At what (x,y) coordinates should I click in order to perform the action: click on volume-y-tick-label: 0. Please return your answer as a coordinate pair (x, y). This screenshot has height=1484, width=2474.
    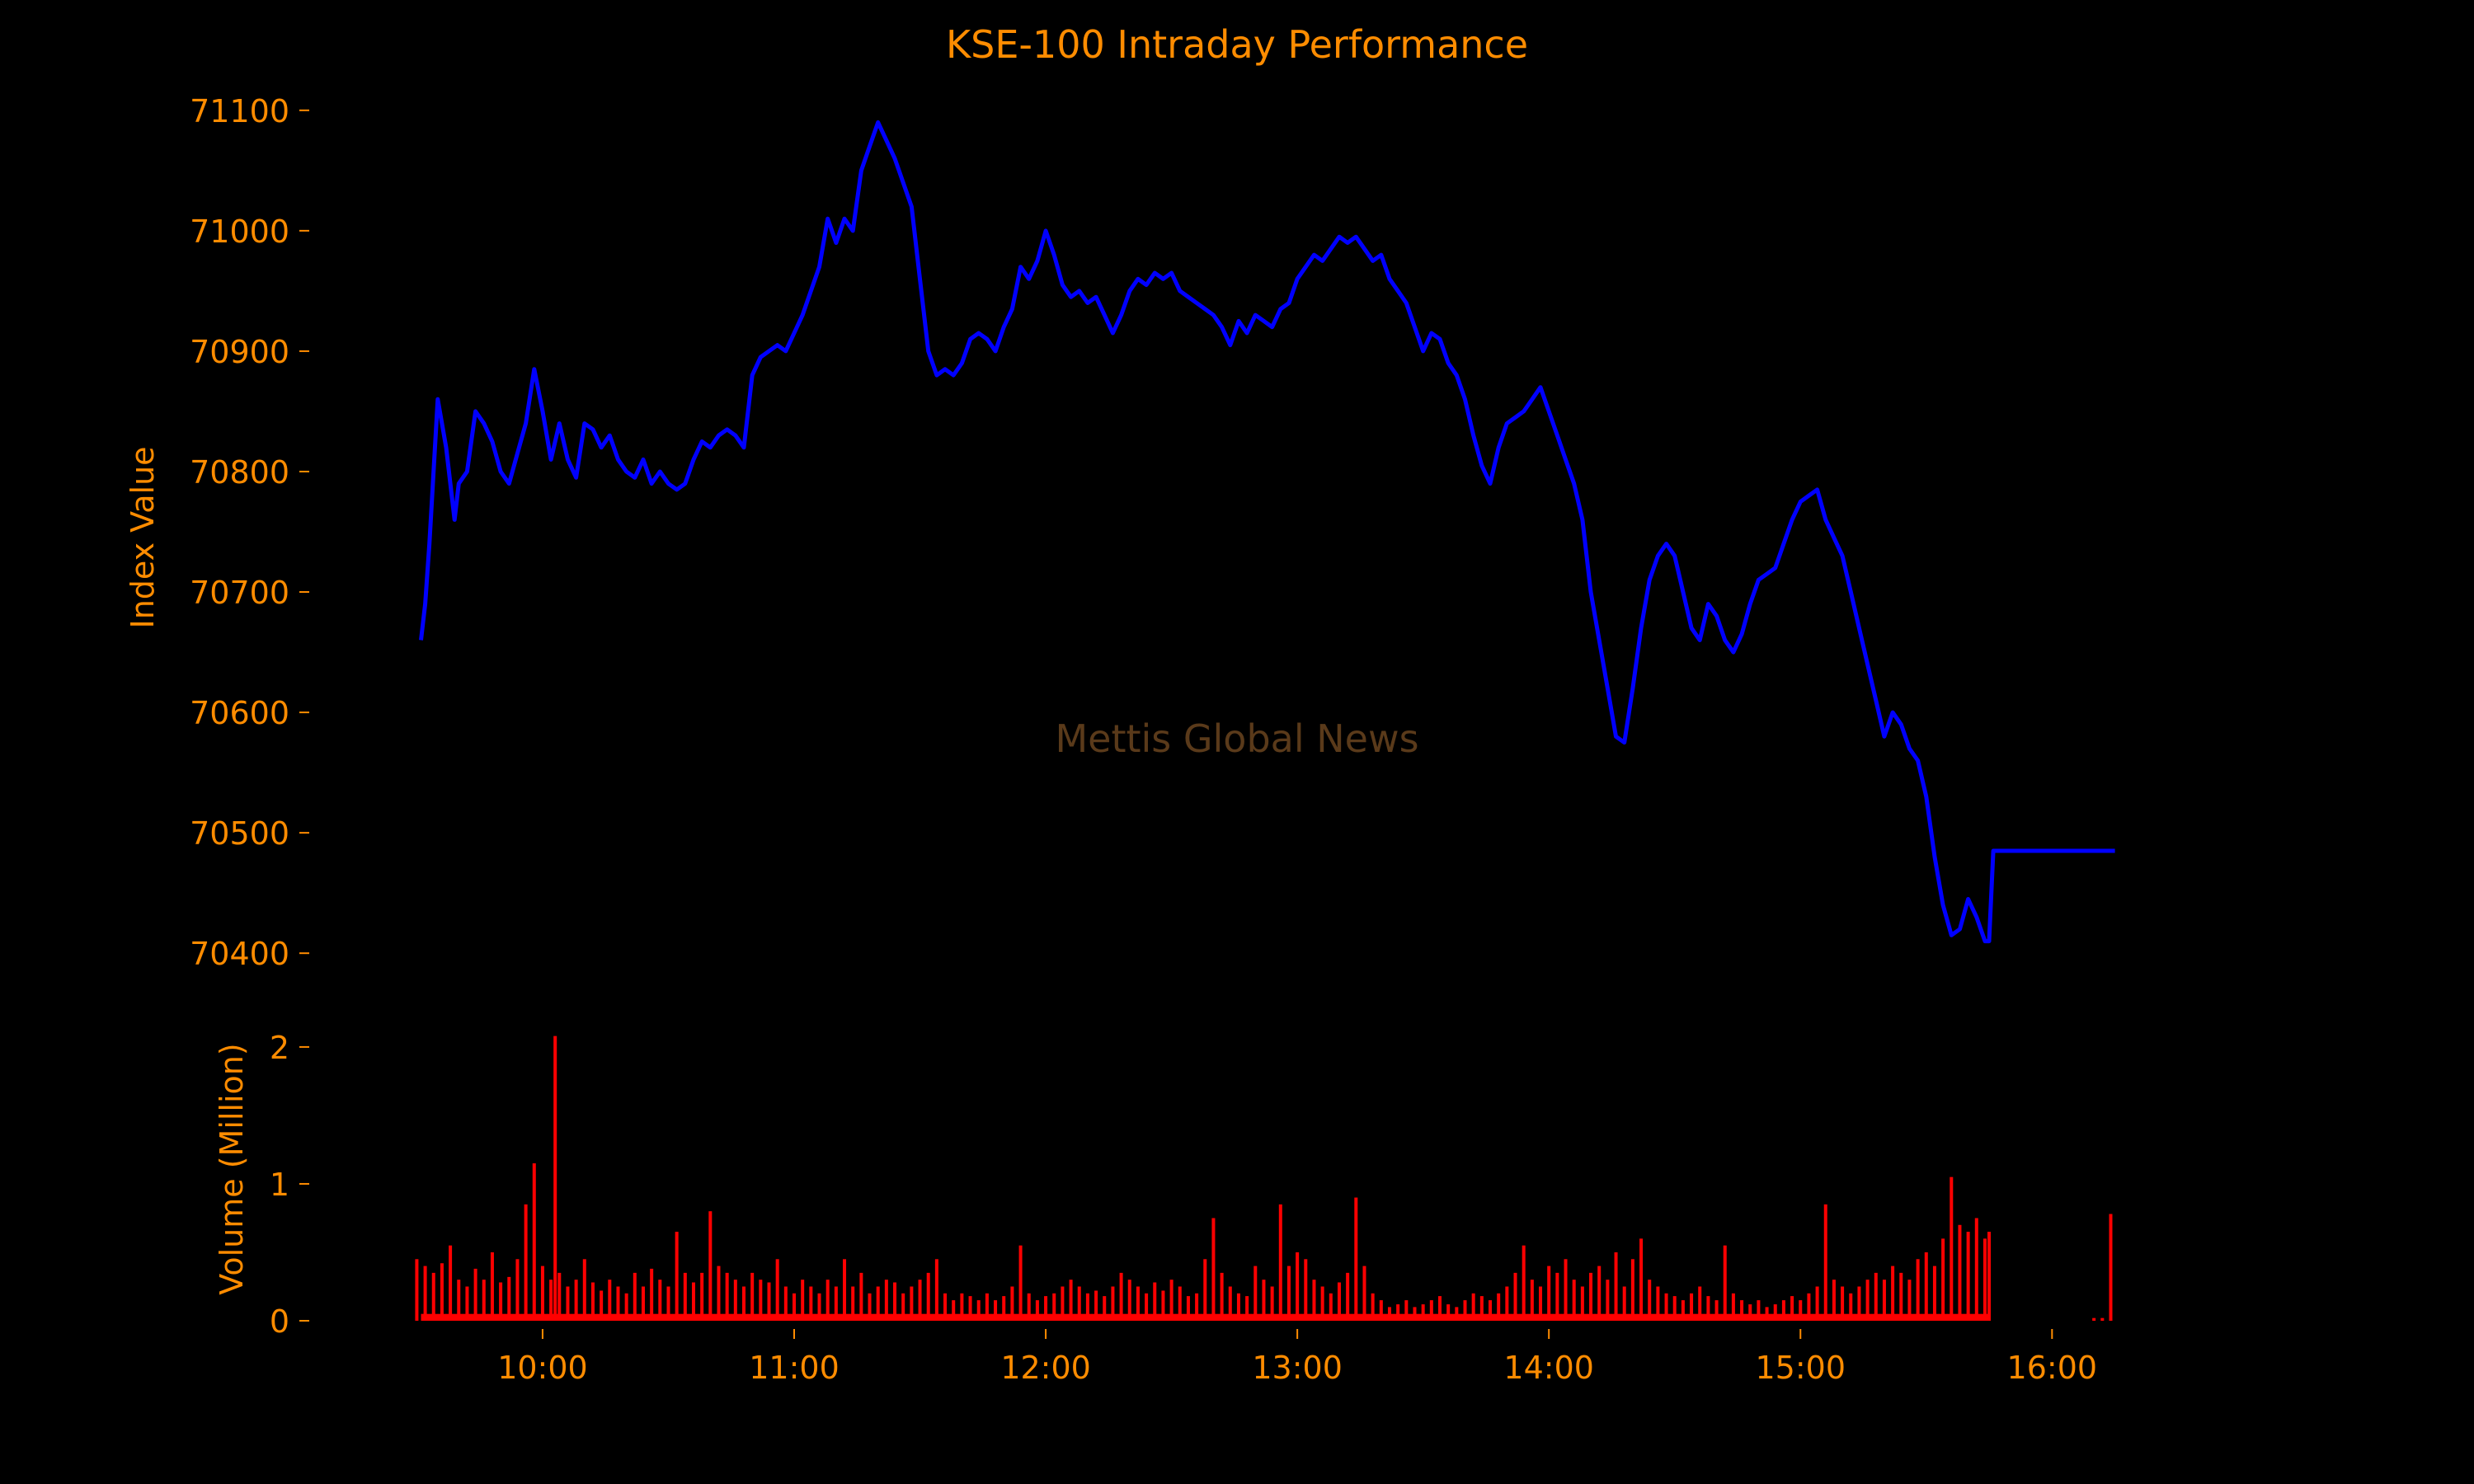
    Looking at the image, I should click on (279, 1321).